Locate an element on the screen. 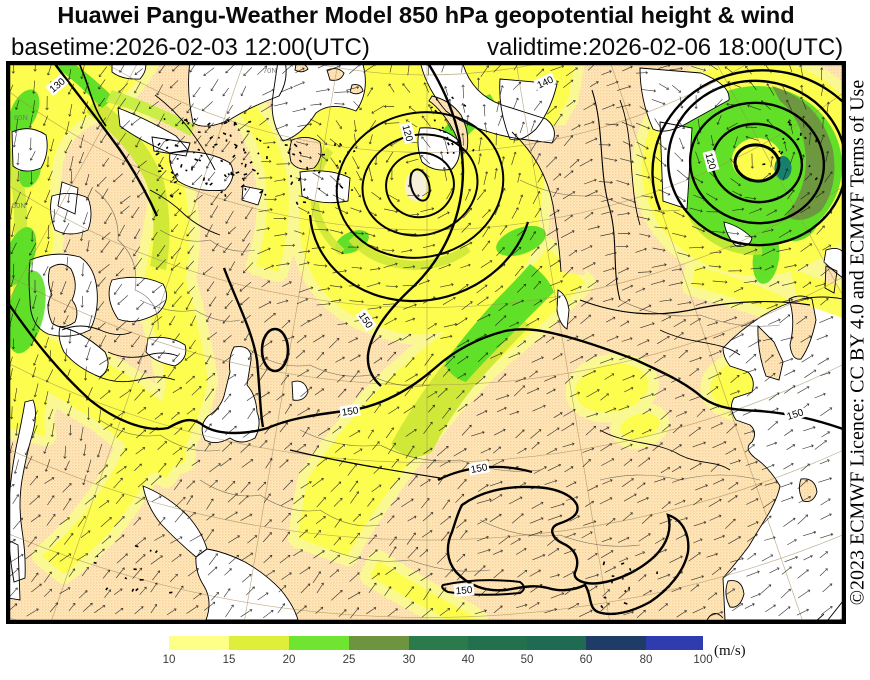 The height and width of the screenshot is (680, 870). svg-text: 60N is located at coordinates (21, 117).